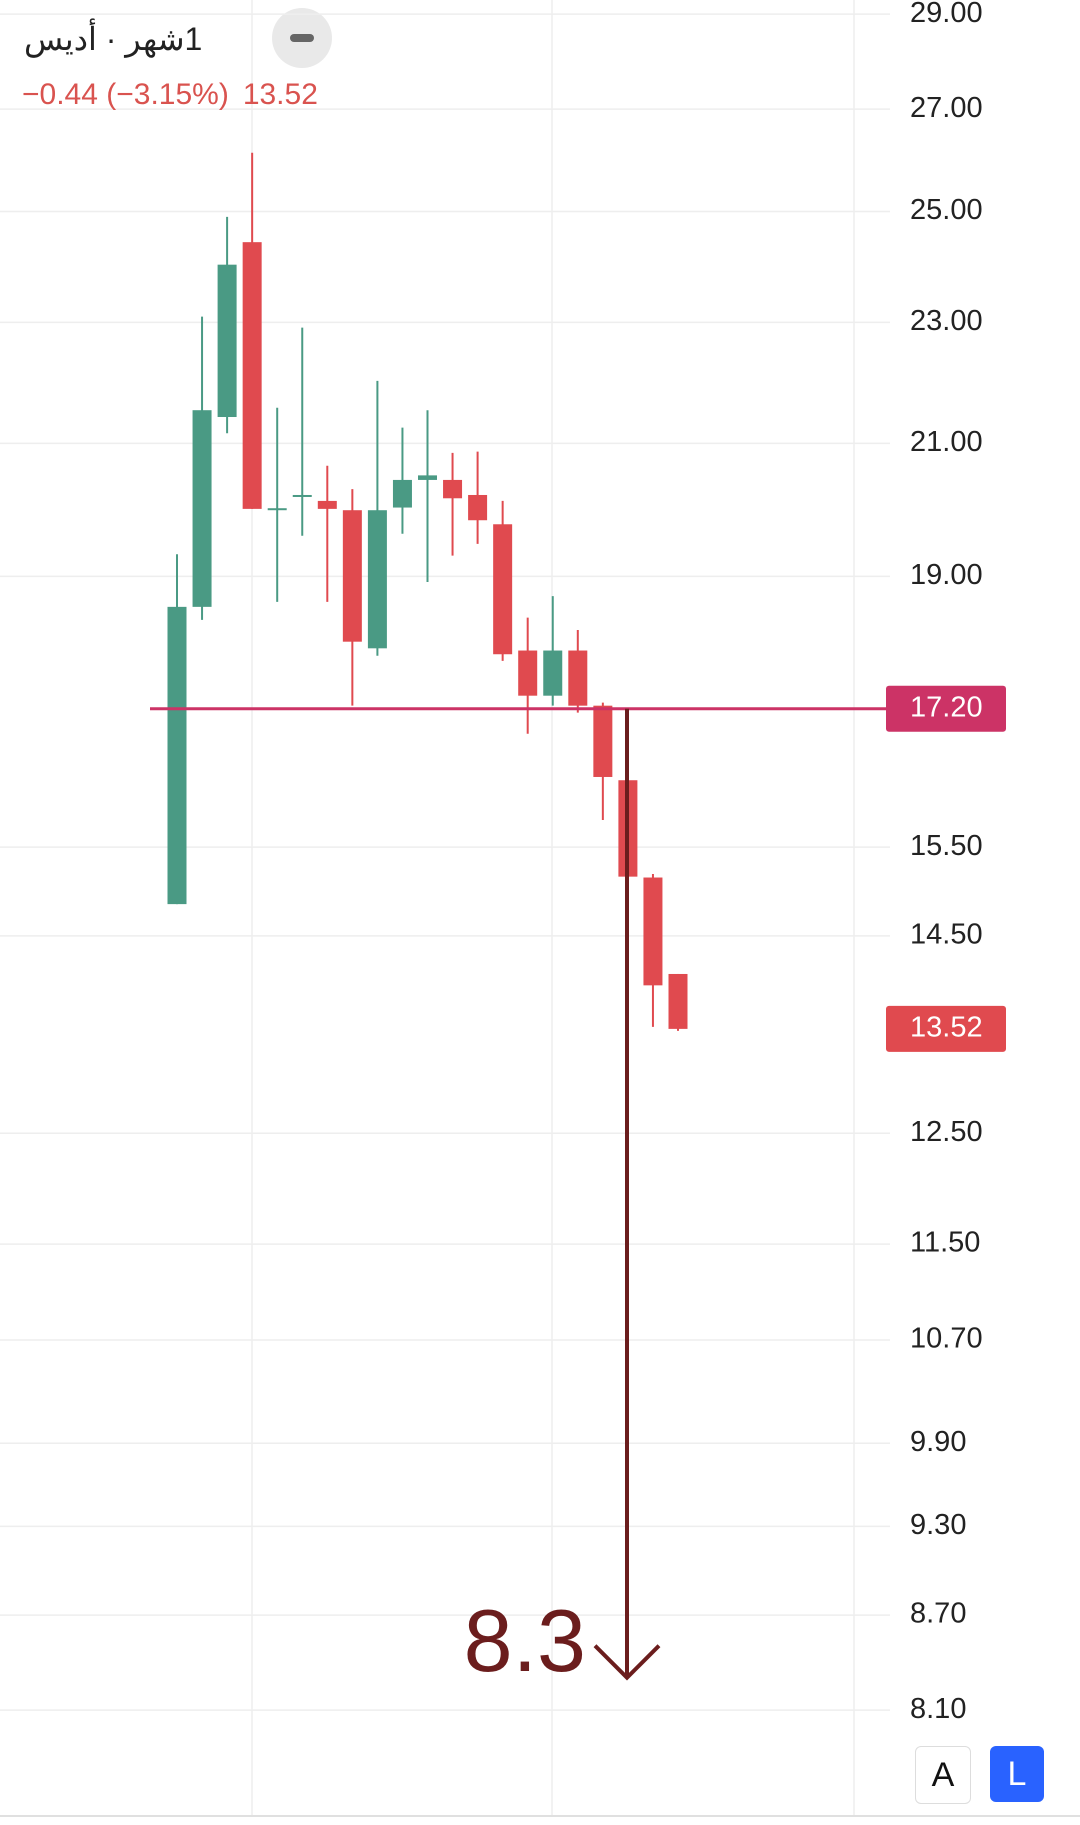  I want to click on y-tick-label: 25.00, so click(946, 210).